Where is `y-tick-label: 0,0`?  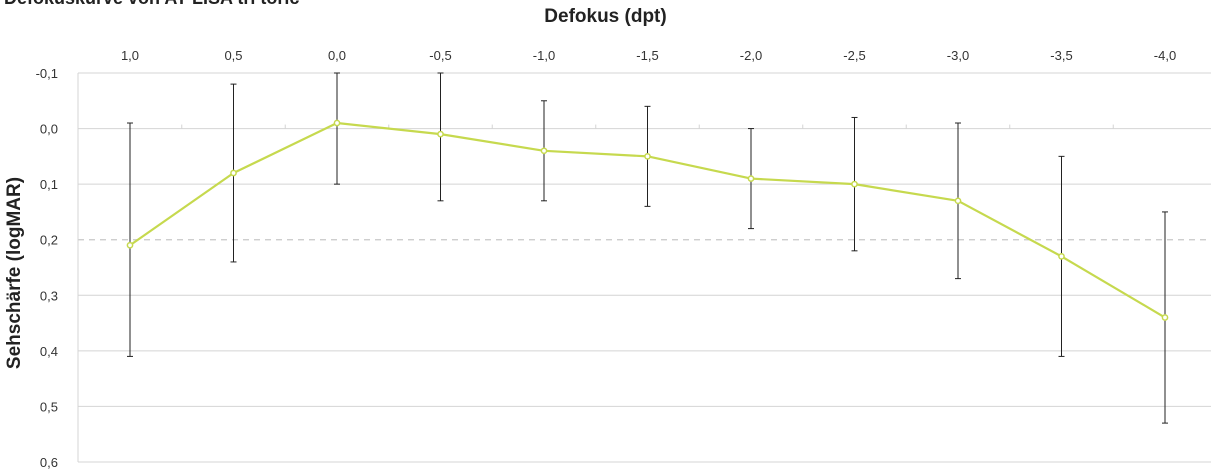 y-tick-label: 0,0 is located at coordinates (49, 129).